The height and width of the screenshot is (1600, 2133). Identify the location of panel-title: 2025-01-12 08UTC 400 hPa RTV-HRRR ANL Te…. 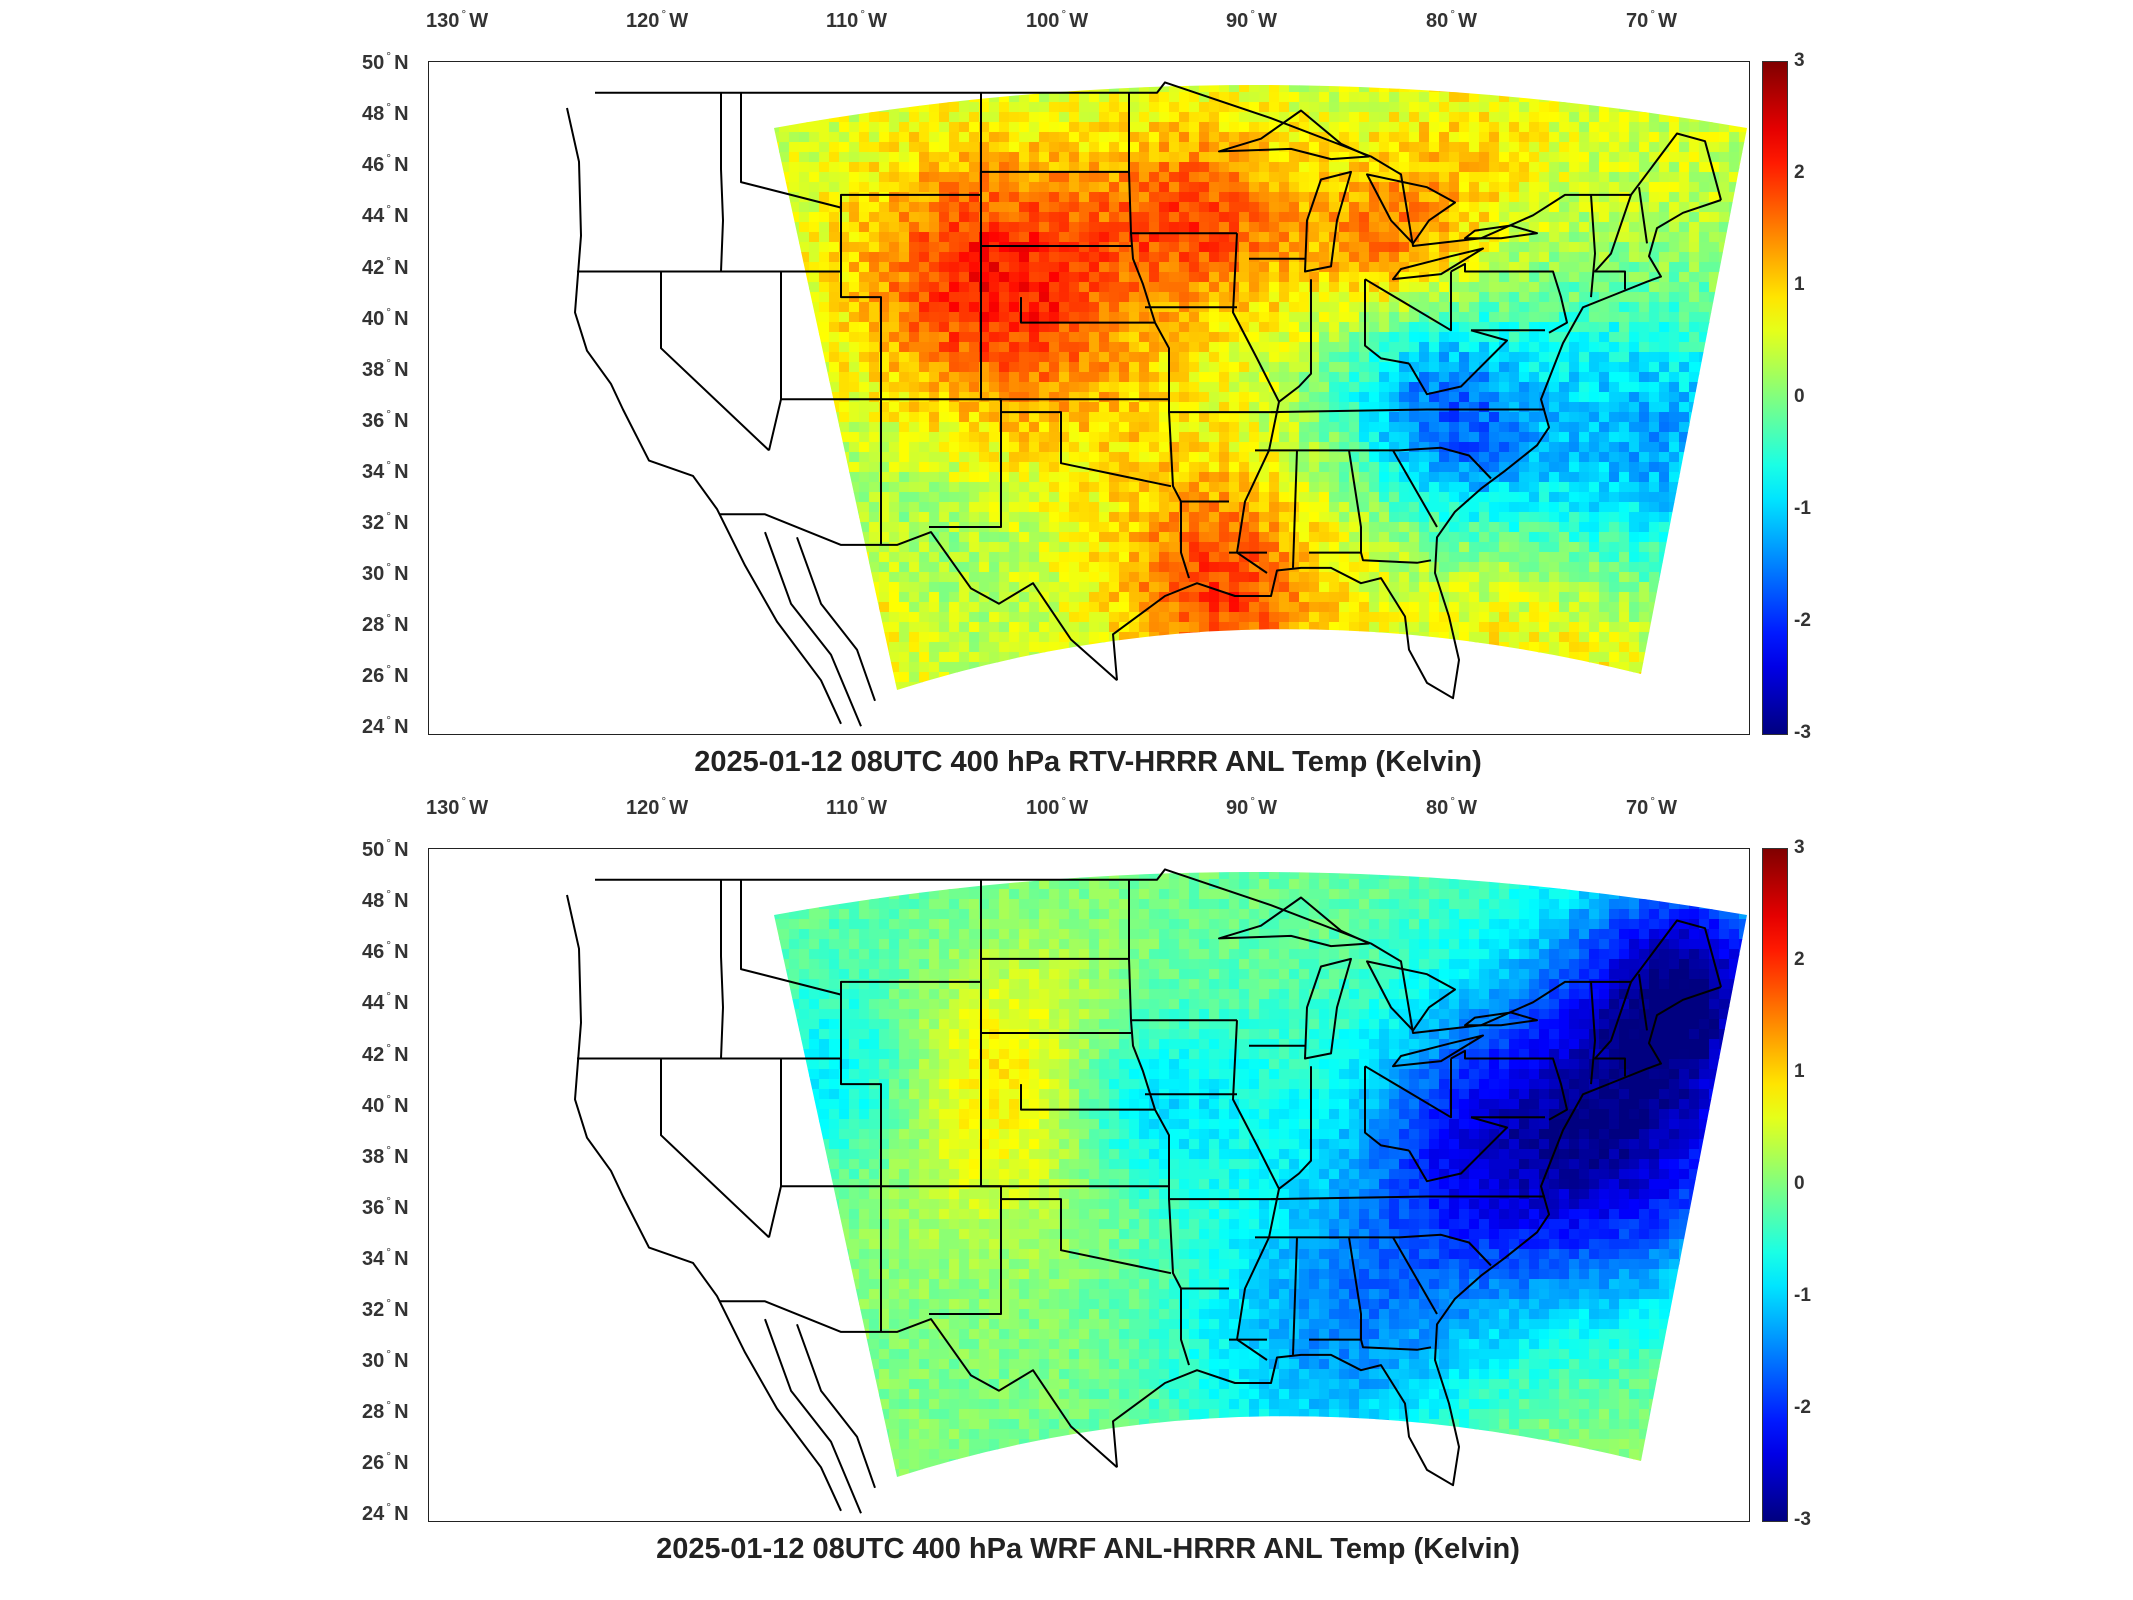
(1088, 762).